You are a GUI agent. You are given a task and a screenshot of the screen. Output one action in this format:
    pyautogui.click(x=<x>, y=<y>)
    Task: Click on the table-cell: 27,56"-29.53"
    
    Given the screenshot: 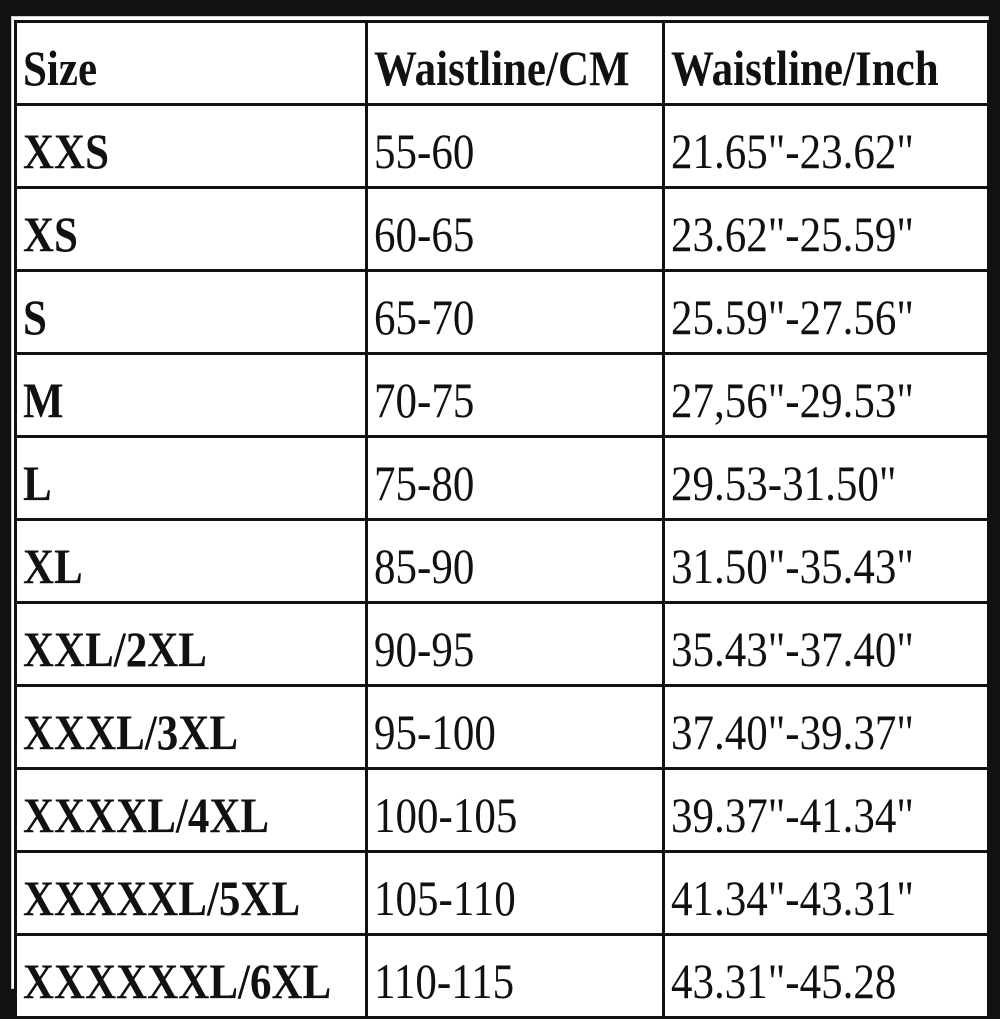 What is the action you would take?
    pyautogui.click(x=826, y=395)
    